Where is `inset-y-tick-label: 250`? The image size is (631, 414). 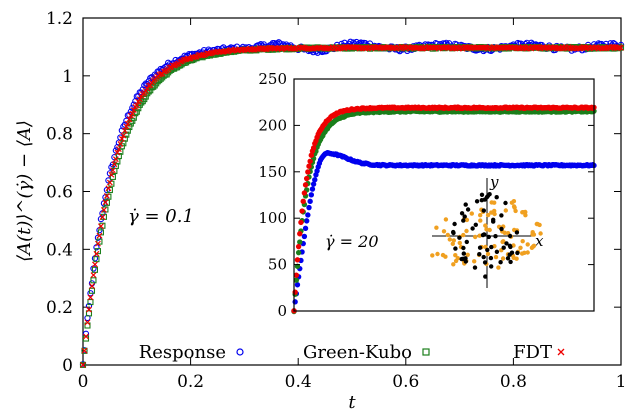
inset-y-tick-label: 250 is located at coordinates (272, 79).